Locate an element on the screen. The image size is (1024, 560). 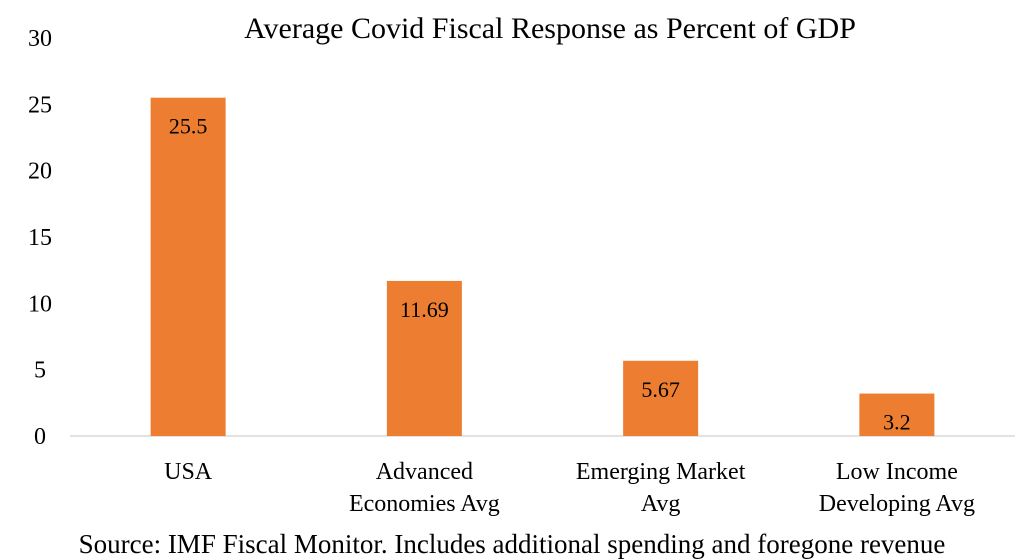
y-tick-label: 15 is located at coordinates (40, 238).